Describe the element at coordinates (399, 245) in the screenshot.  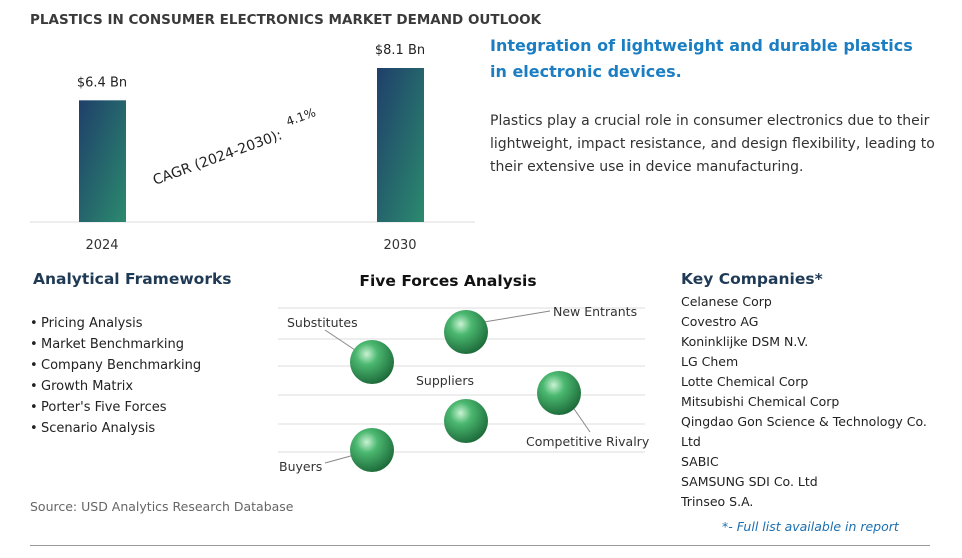
I see `x-tick-label: 2030` at that location.